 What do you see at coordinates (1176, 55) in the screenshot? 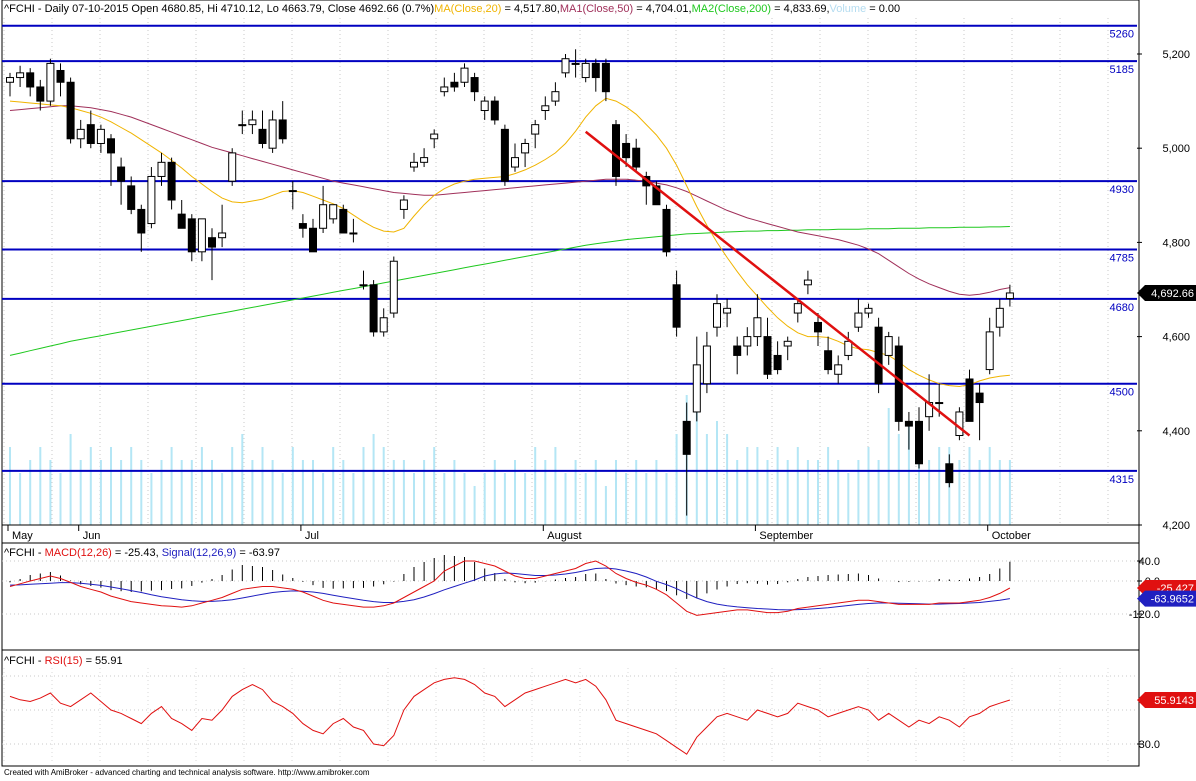
I see `price-tick-label: 5,200` at bounding box center [1176, 55].